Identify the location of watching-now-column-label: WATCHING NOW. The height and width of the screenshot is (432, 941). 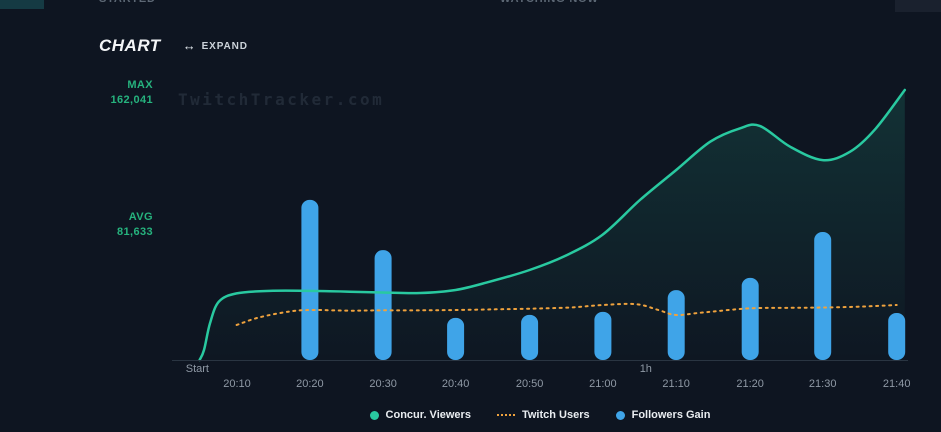
(549, 2).